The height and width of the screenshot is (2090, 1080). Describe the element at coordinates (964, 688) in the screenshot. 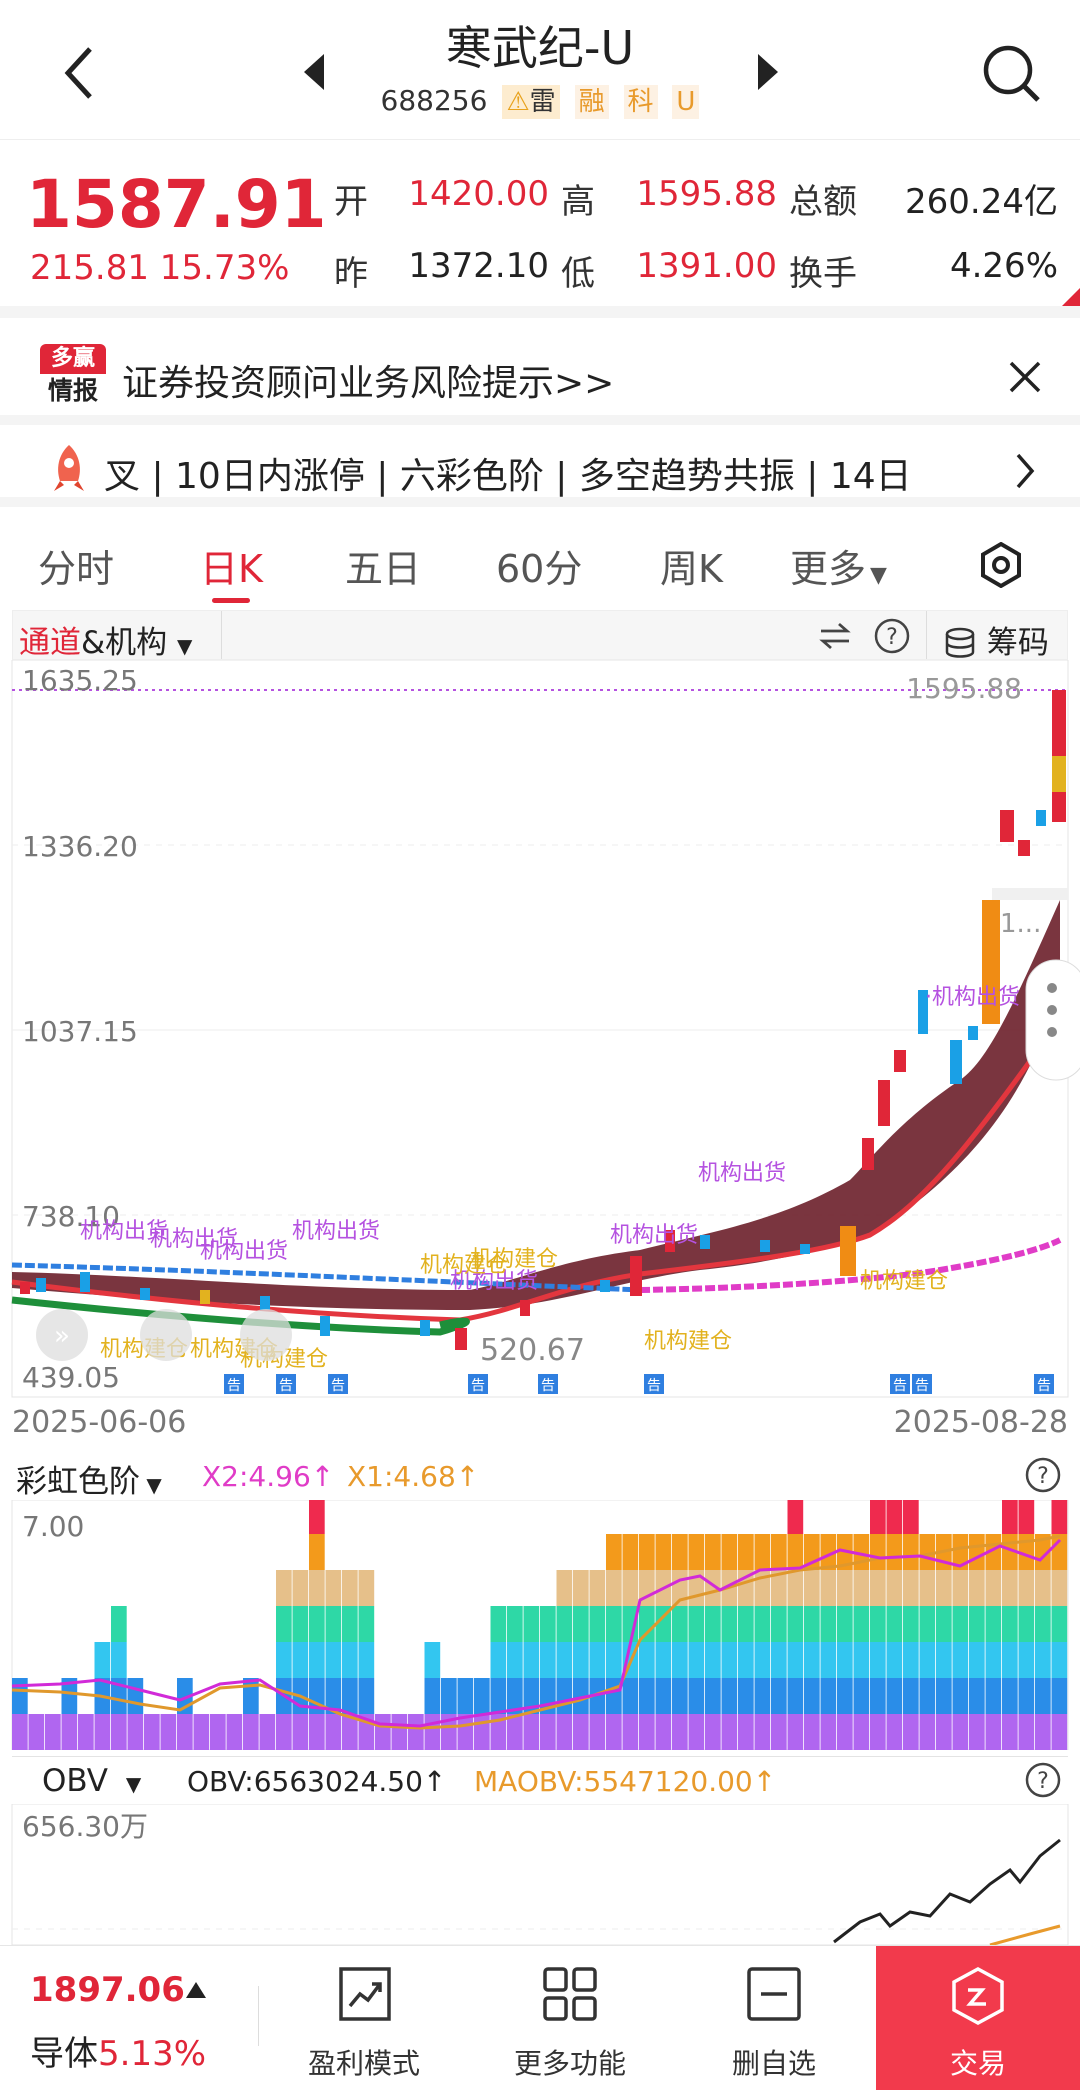

I see `high-marker: 1595.88` at that location.